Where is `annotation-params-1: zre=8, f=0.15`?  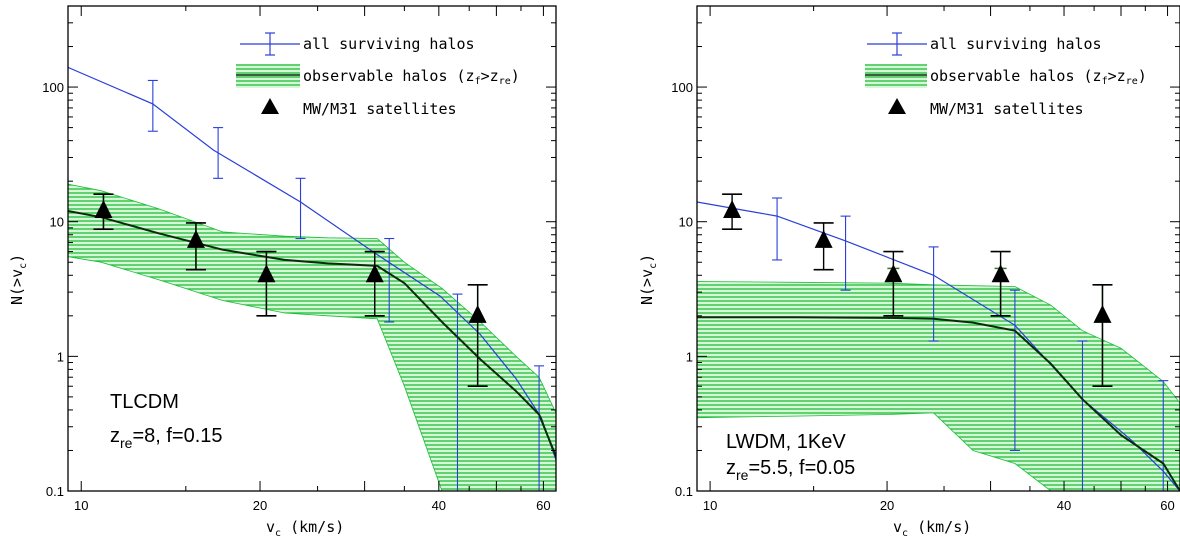
annotation-params-1: zre=8, f=0.15 is located at coordinates (166, 438).